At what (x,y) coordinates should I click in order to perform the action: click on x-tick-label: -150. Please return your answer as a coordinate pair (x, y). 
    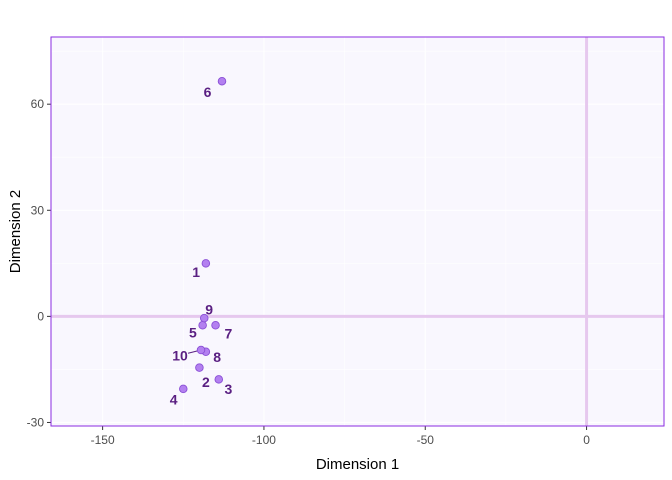
    Looking at the image, I should click on (103, 440).